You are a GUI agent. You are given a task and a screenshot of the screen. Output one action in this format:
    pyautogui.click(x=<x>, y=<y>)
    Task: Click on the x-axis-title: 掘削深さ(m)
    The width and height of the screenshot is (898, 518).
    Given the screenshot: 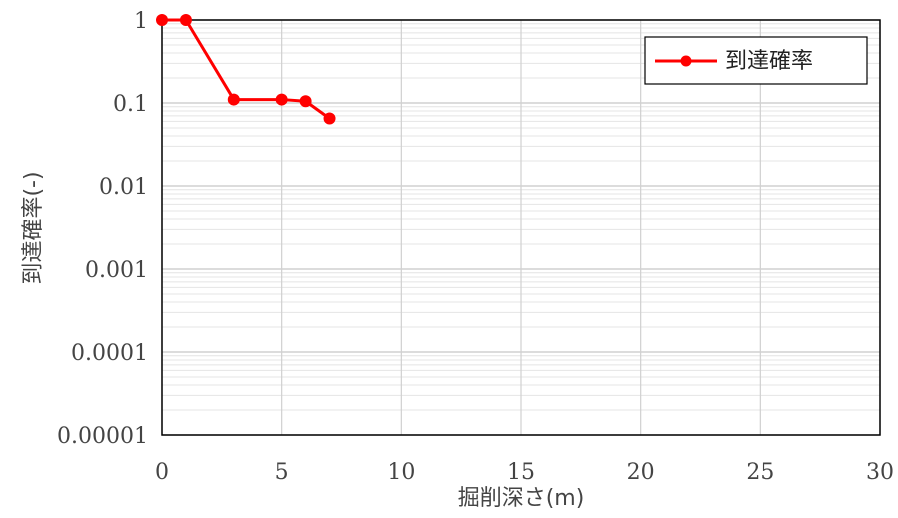 What is the action you would take?
    pyautogui.click(x=521, y=498)
    